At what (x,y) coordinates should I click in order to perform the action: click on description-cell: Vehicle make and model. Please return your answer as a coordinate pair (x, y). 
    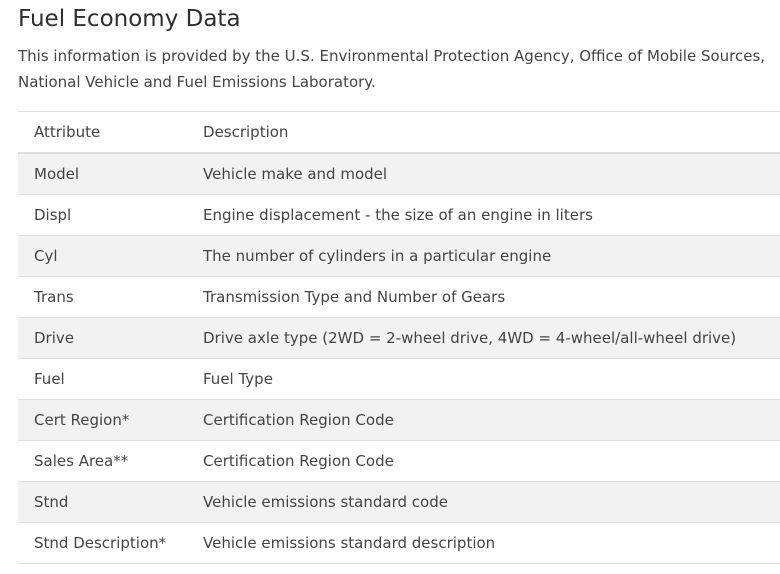
    Looking at the image, I should click on (483, 173).